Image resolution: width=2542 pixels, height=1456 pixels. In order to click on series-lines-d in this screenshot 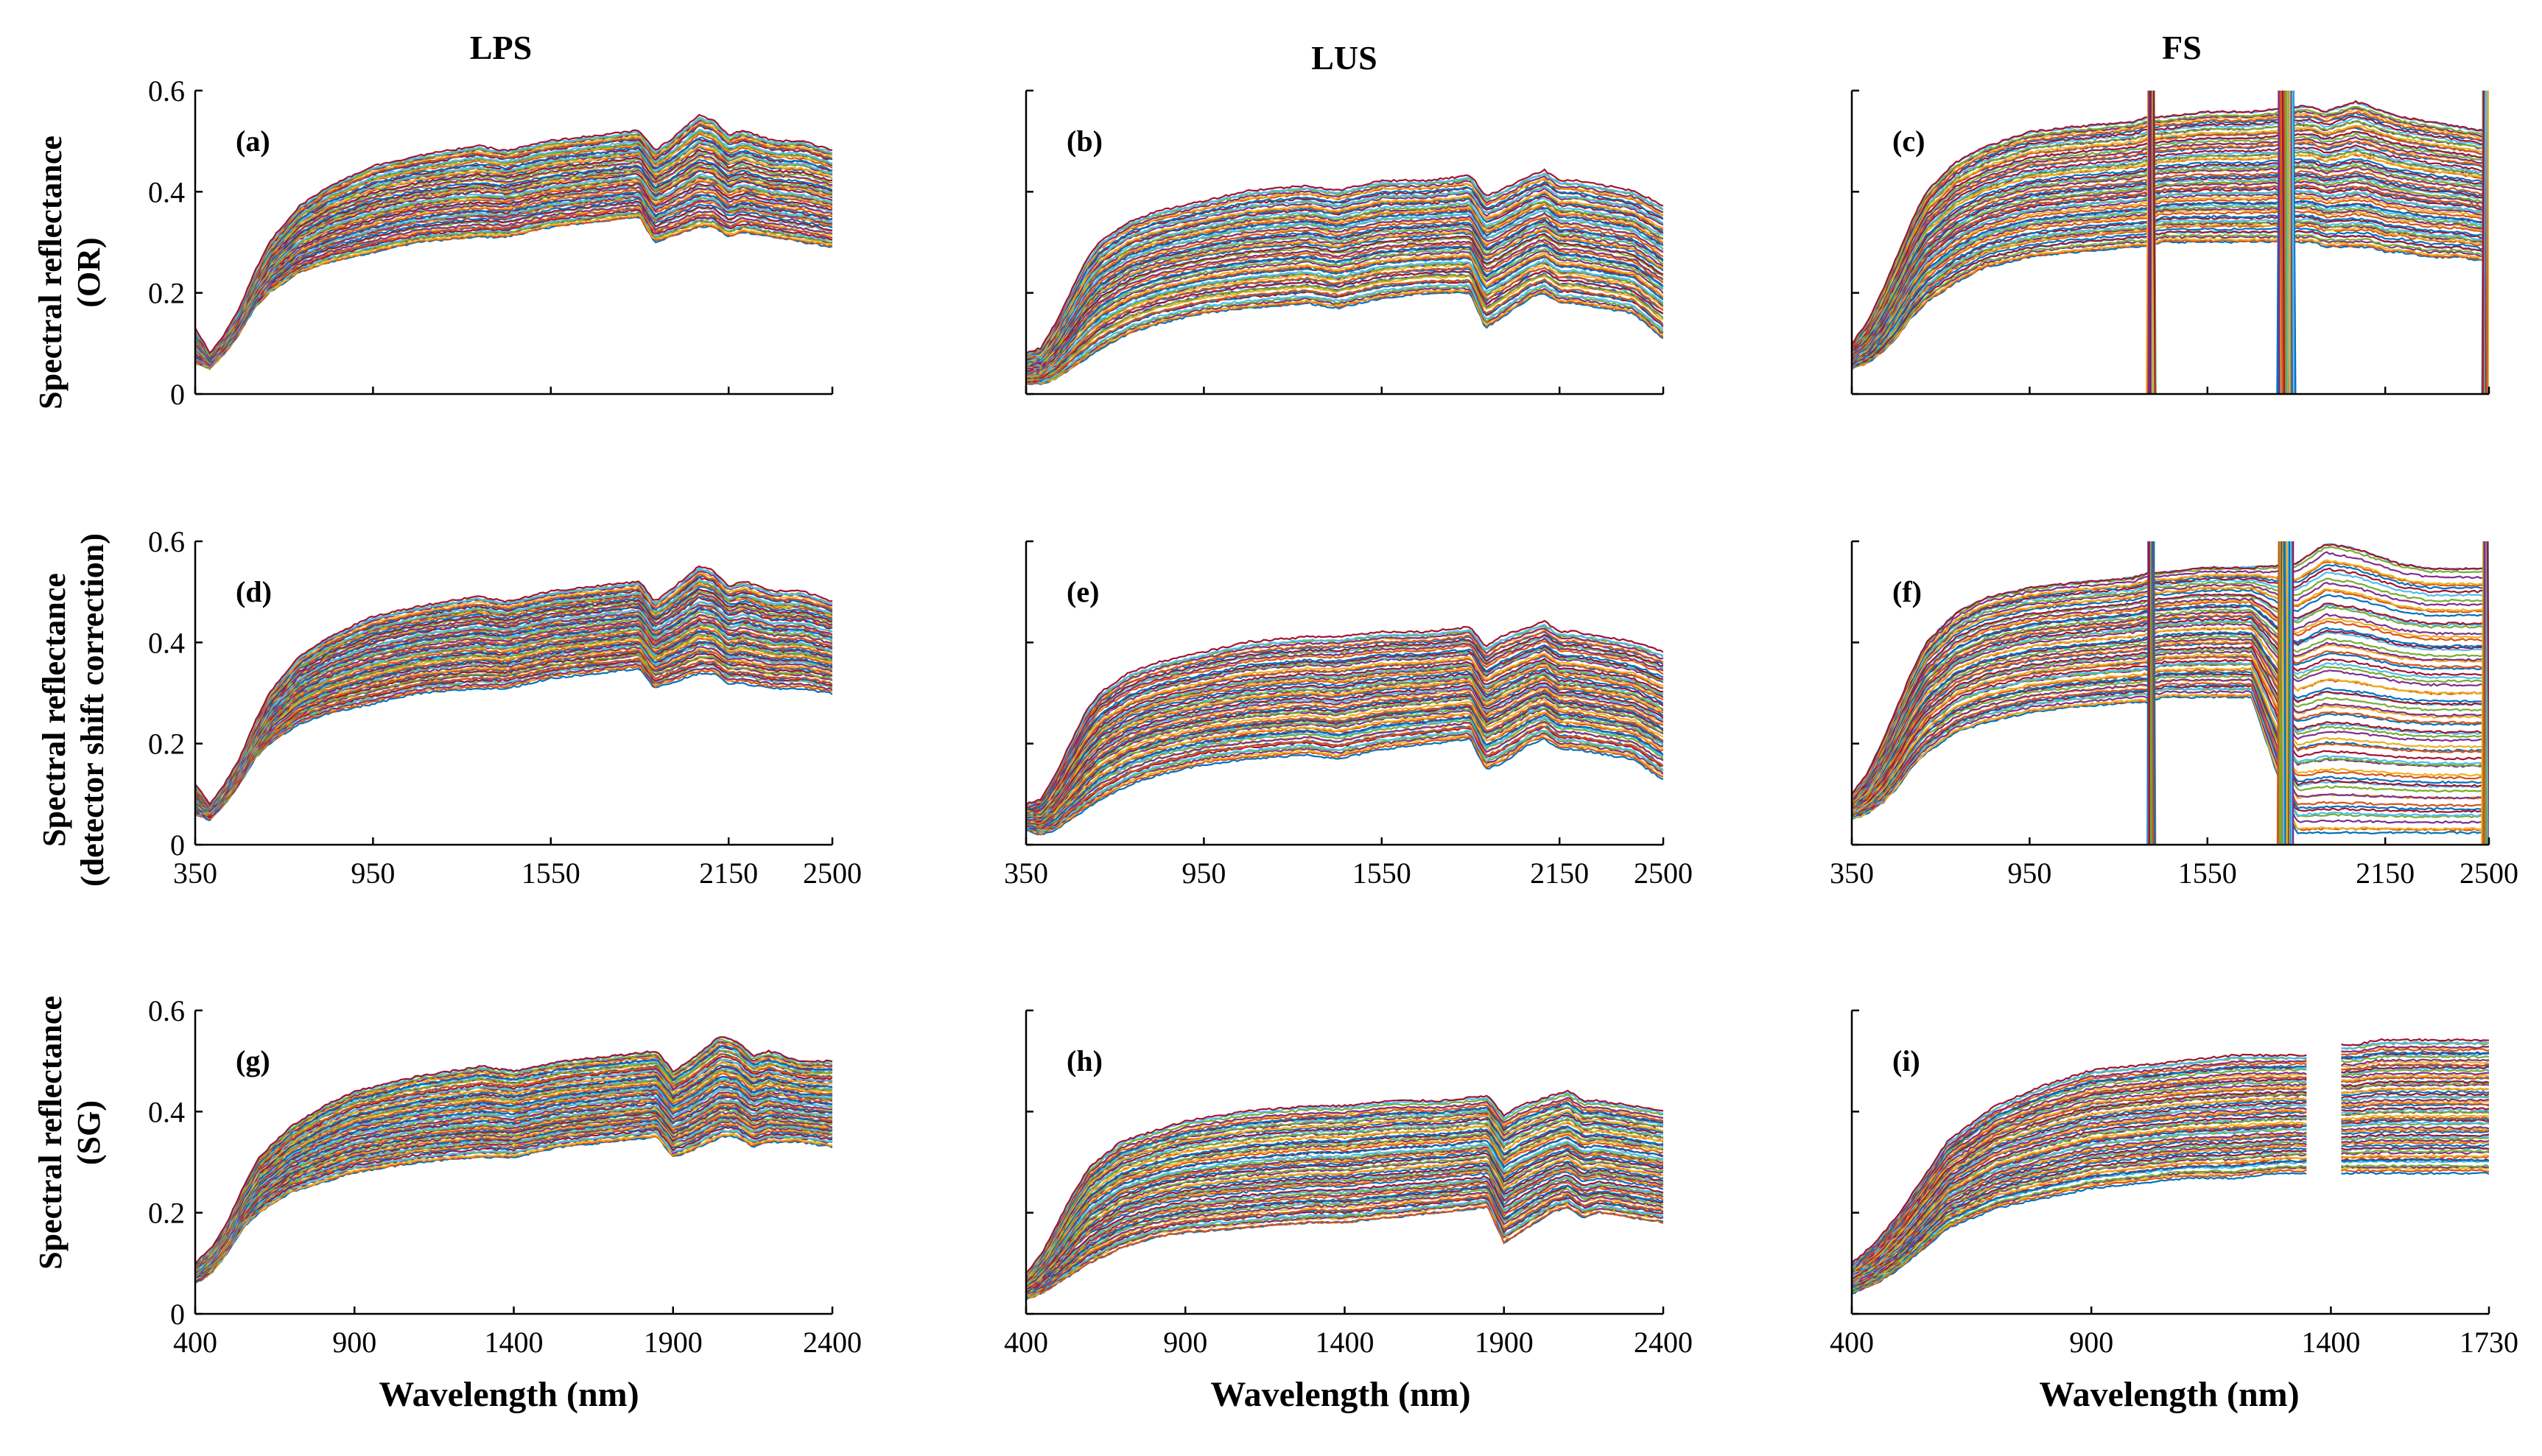, I will do `click(513, 693)`.